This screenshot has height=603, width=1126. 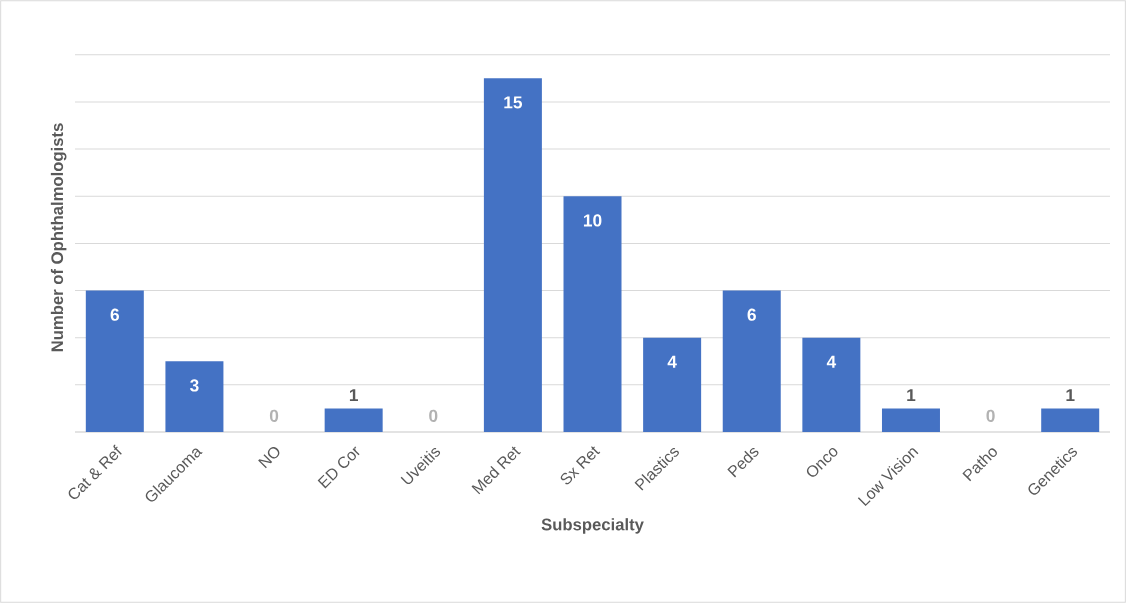 I want to click on data-label: 3, so click(x=194, y=385).